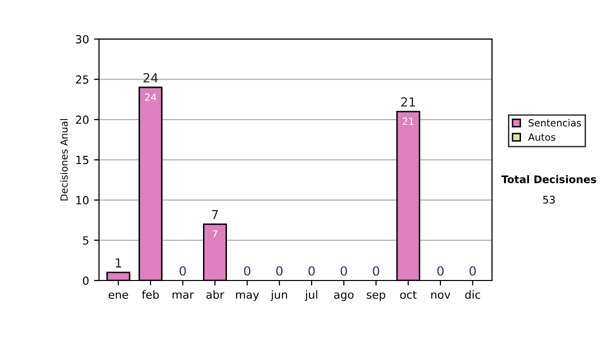  I want to click on x-tick-label: sep, so click(376, 296).